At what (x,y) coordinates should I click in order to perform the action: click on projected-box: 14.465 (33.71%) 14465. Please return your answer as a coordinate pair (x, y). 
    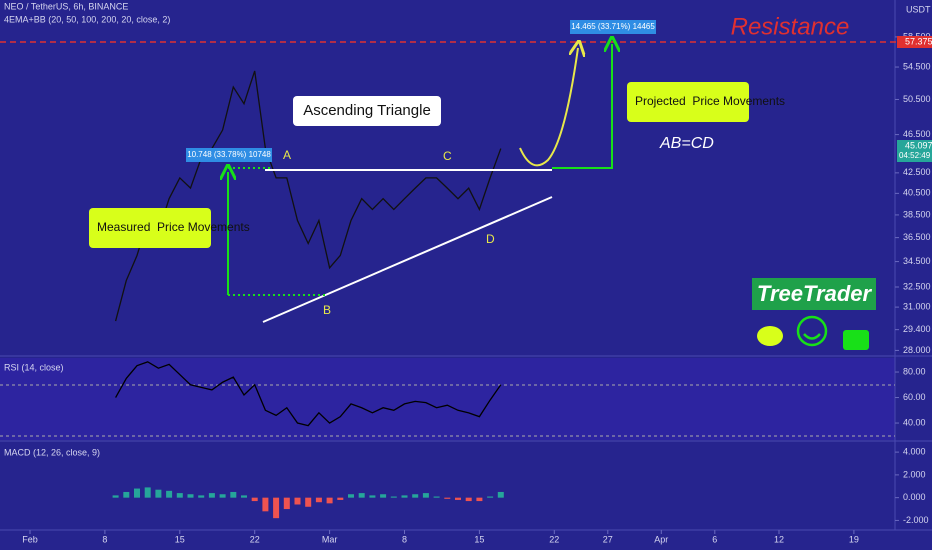
    Looking at the image, I should click on (613, 26).